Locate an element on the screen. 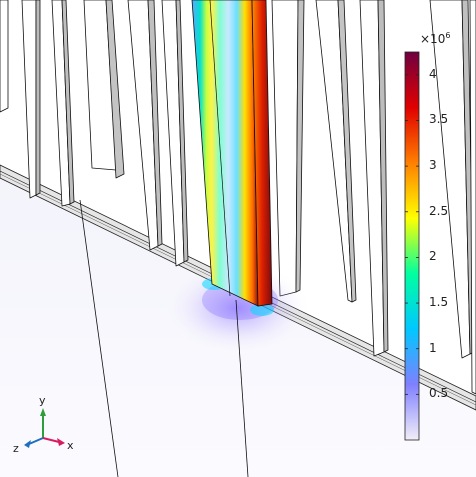  x-axis-label: x is located at coordinates (70, 445).